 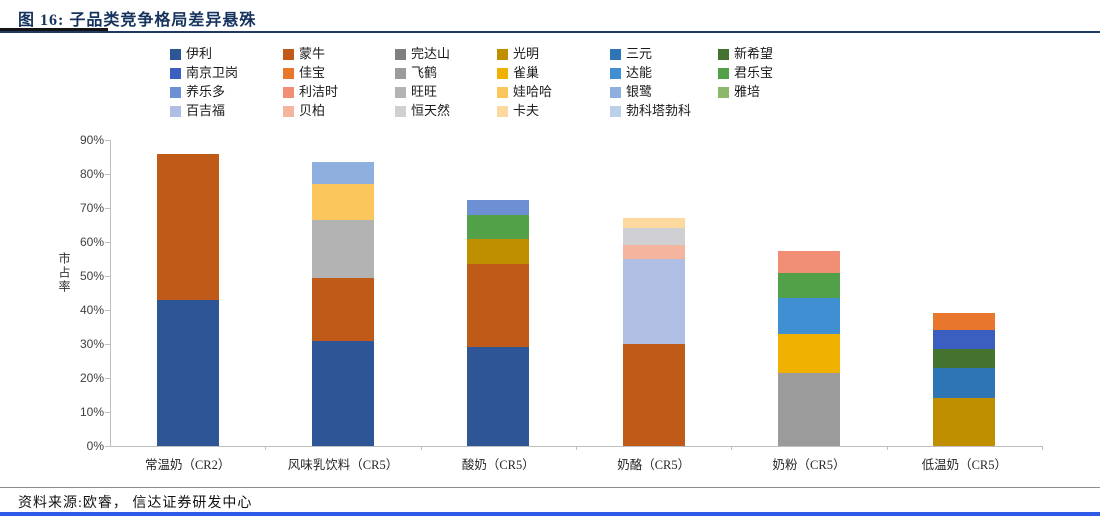 I want to click on legend-label: 利洁时, so click(x=319, y=91).